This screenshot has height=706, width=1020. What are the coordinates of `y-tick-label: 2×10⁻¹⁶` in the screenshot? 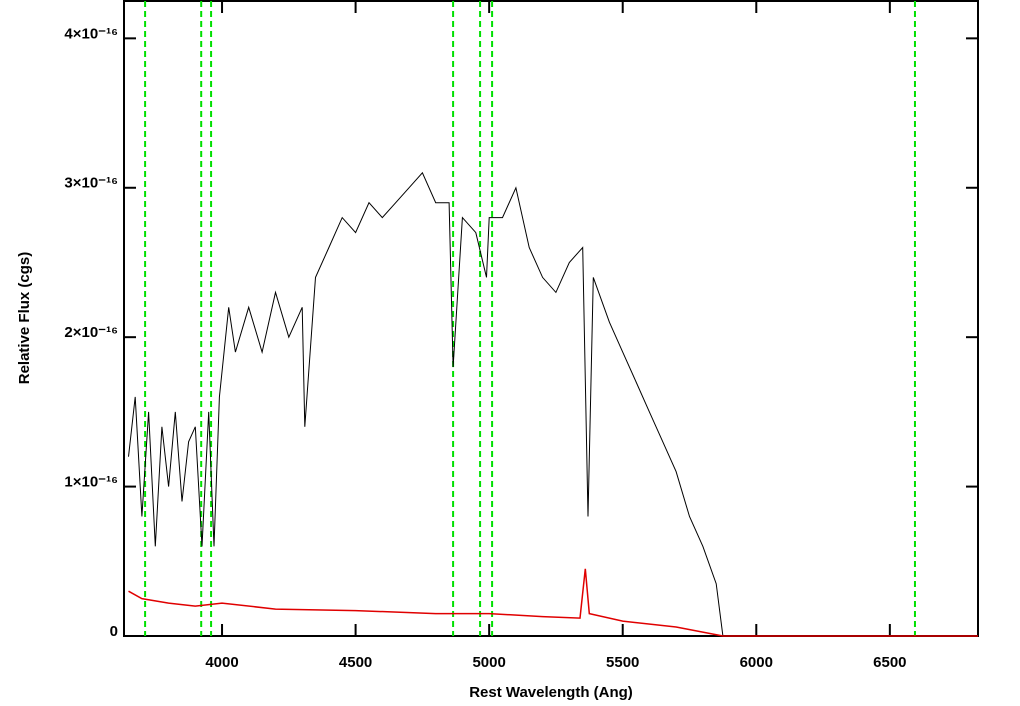 It's located at (91, 332).